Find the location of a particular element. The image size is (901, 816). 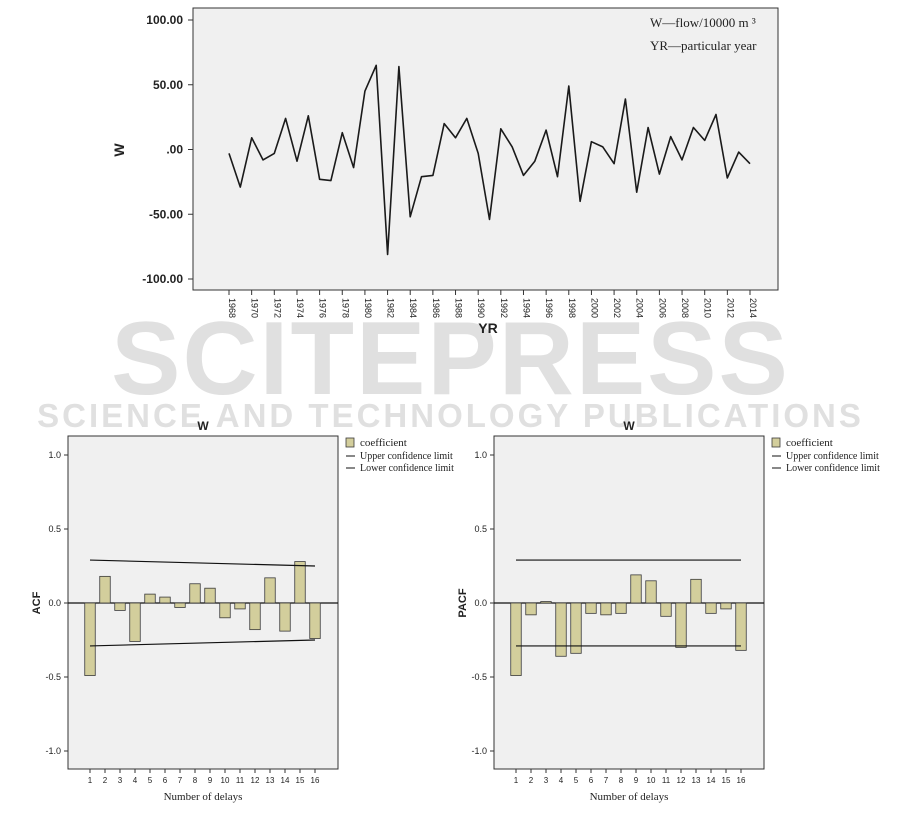

bar-x-tick-label: 3 is located at coordinates (120, 780).